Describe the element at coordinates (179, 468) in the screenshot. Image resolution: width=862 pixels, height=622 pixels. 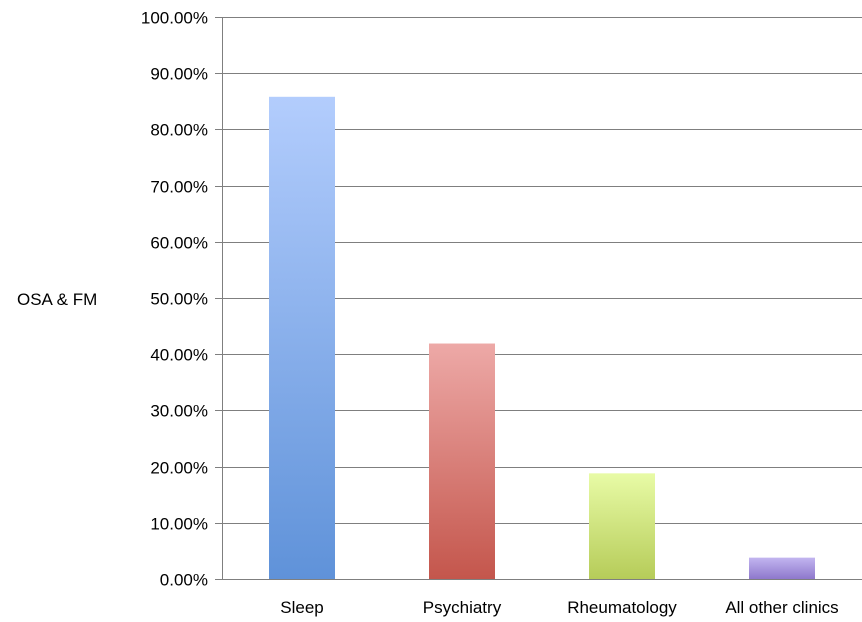
I see `y-tick-label: 20.00%` at that location.